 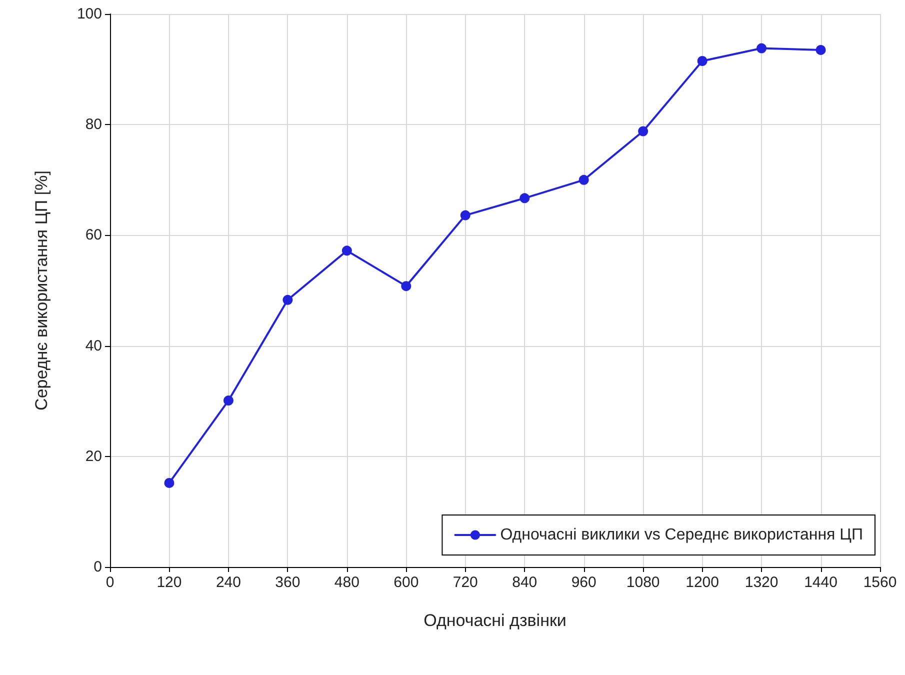 I want to click on y-tick-label: 0, so click(x=98, y=567).